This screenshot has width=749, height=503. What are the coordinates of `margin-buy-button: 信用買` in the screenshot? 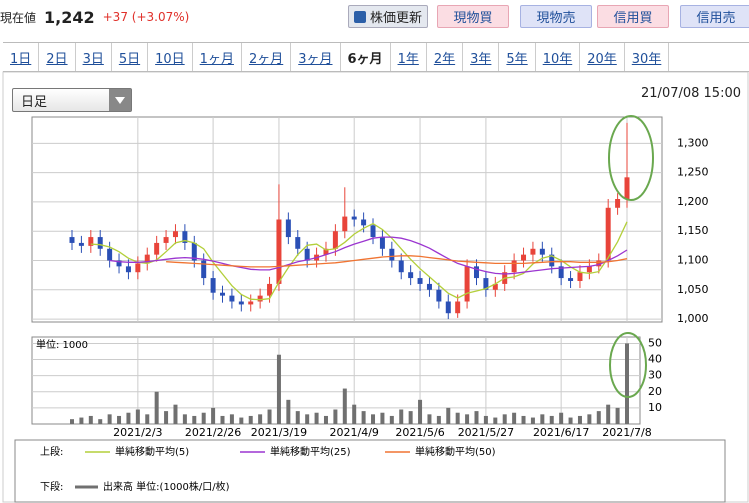 It's located at (633, 16).